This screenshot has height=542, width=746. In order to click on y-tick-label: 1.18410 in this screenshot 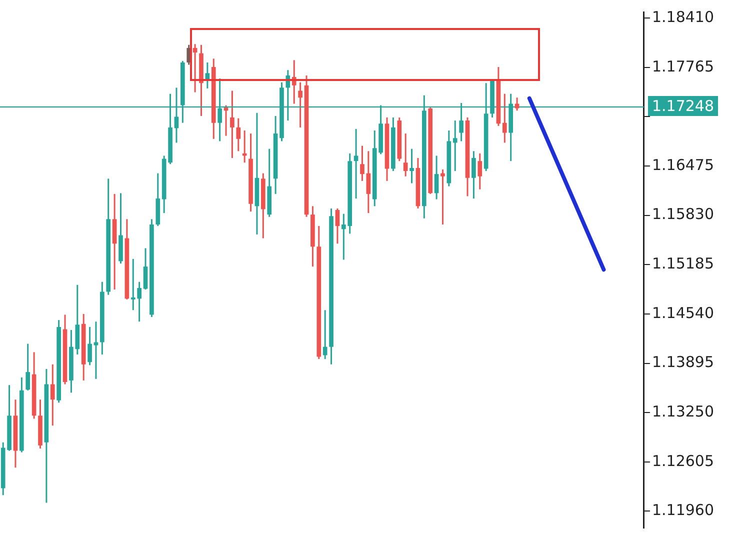, I will do `click(683, 17)`.